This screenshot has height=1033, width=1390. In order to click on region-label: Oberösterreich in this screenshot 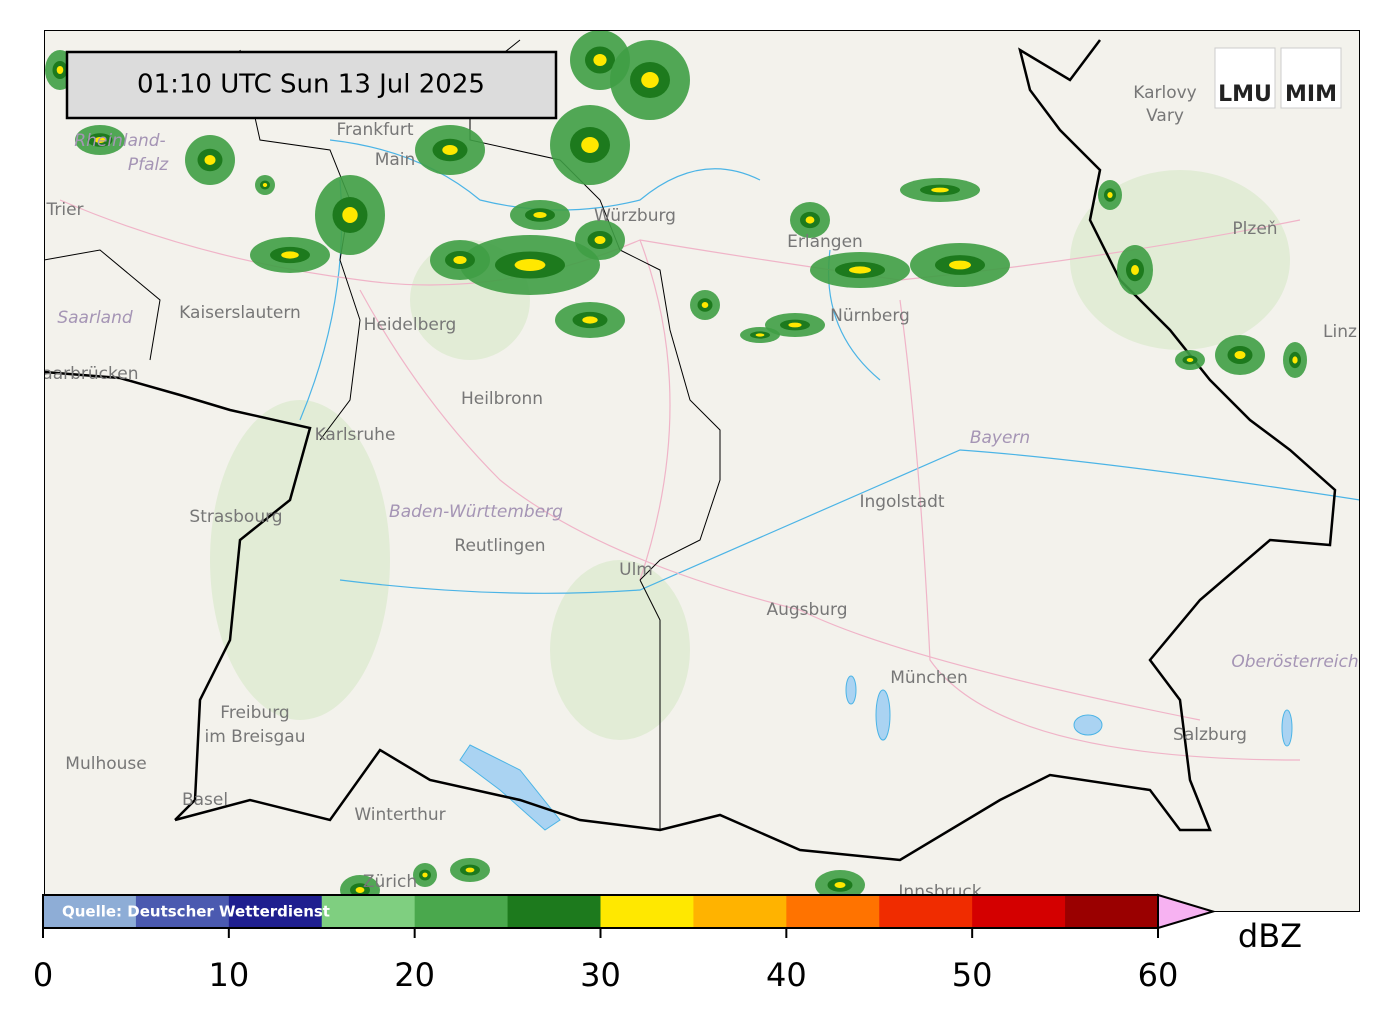, I will do `click(1294, 662)`.